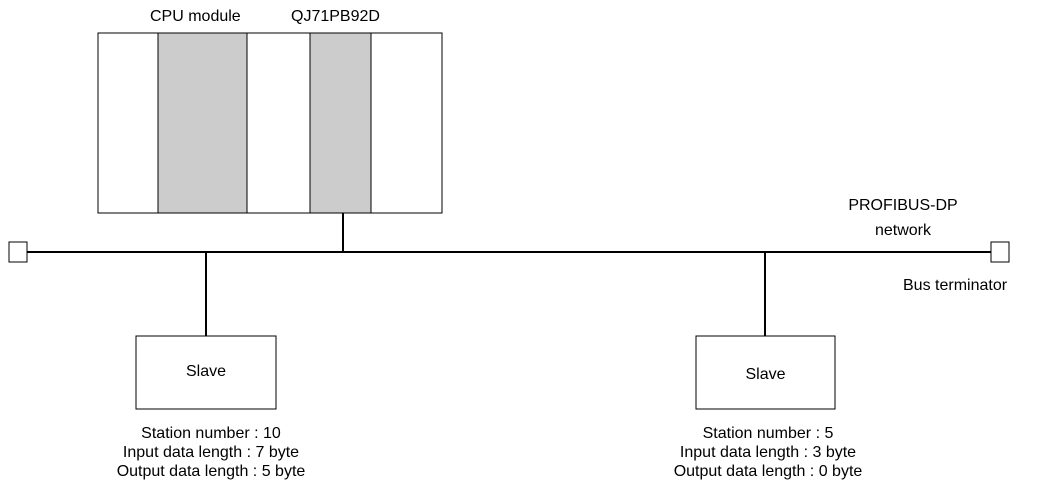 The width and height of the screenshot is (1049, 489). What do you see at coordinates (1000, 252) in the screenshot?
I see `bus-terminator-right` at bounding box center [1000, 252].